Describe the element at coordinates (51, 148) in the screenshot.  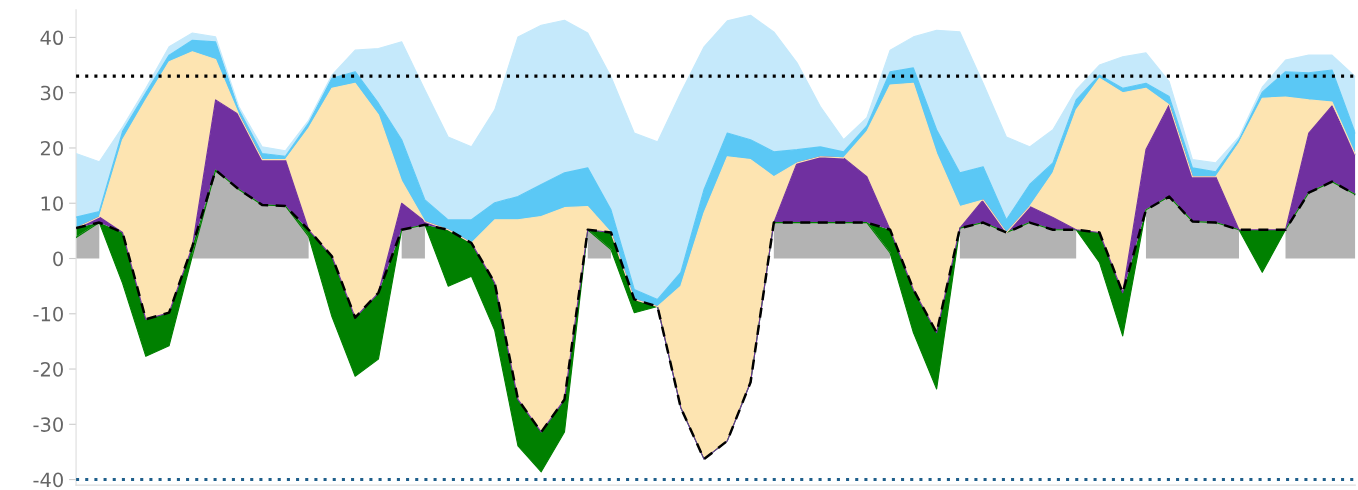
I see `y-tick-label: 20` at that location.